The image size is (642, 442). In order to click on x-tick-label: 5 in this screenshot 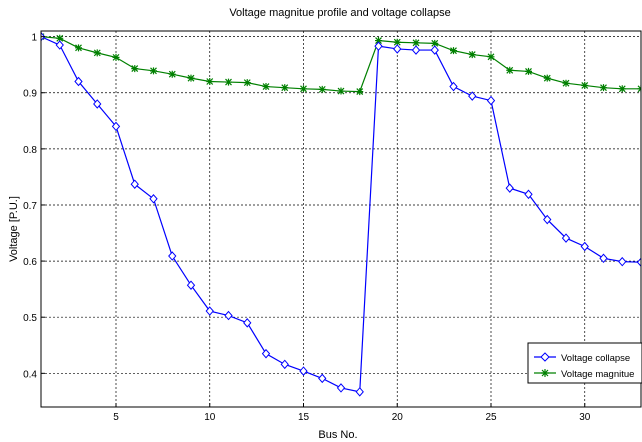, I will do `click(116, 417)`.